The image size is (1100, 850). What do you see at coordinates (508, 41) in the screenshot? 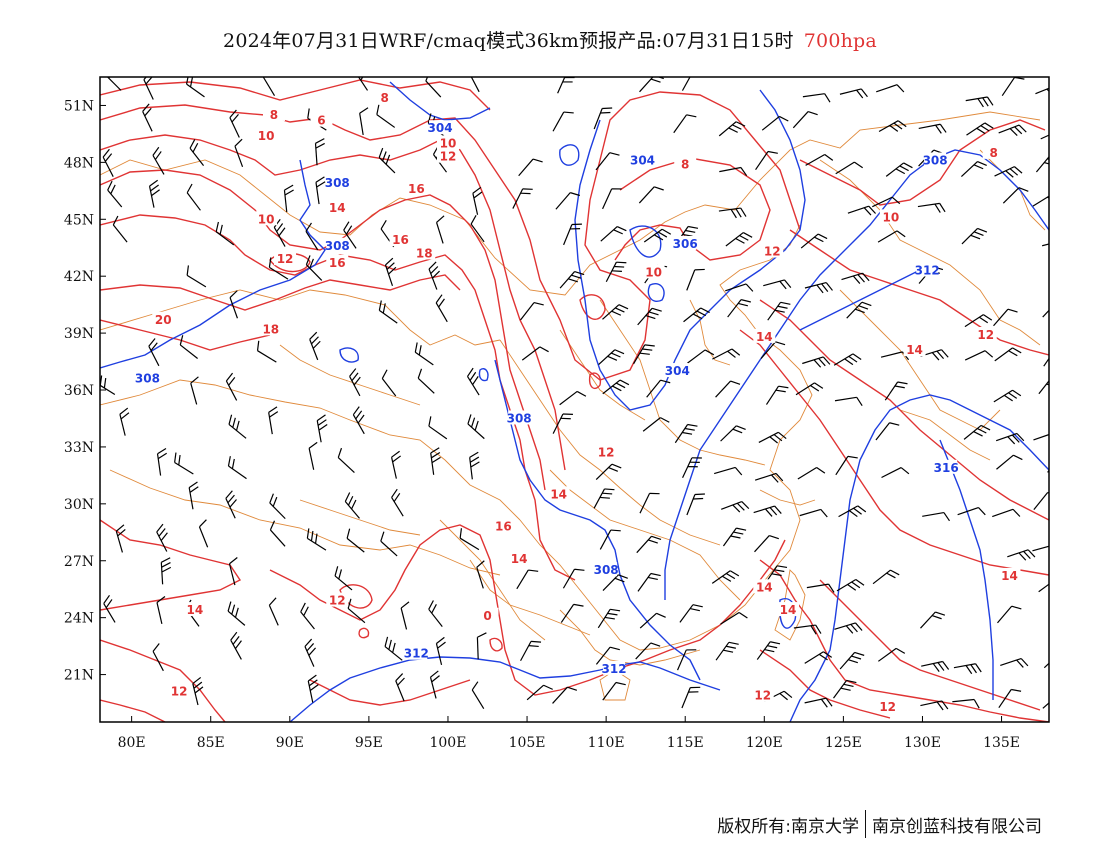
I see `title-main: 2024年07月31日WRF/cmaq模式36km预报产品:07月31日15时` at bounding box center [508, 41].